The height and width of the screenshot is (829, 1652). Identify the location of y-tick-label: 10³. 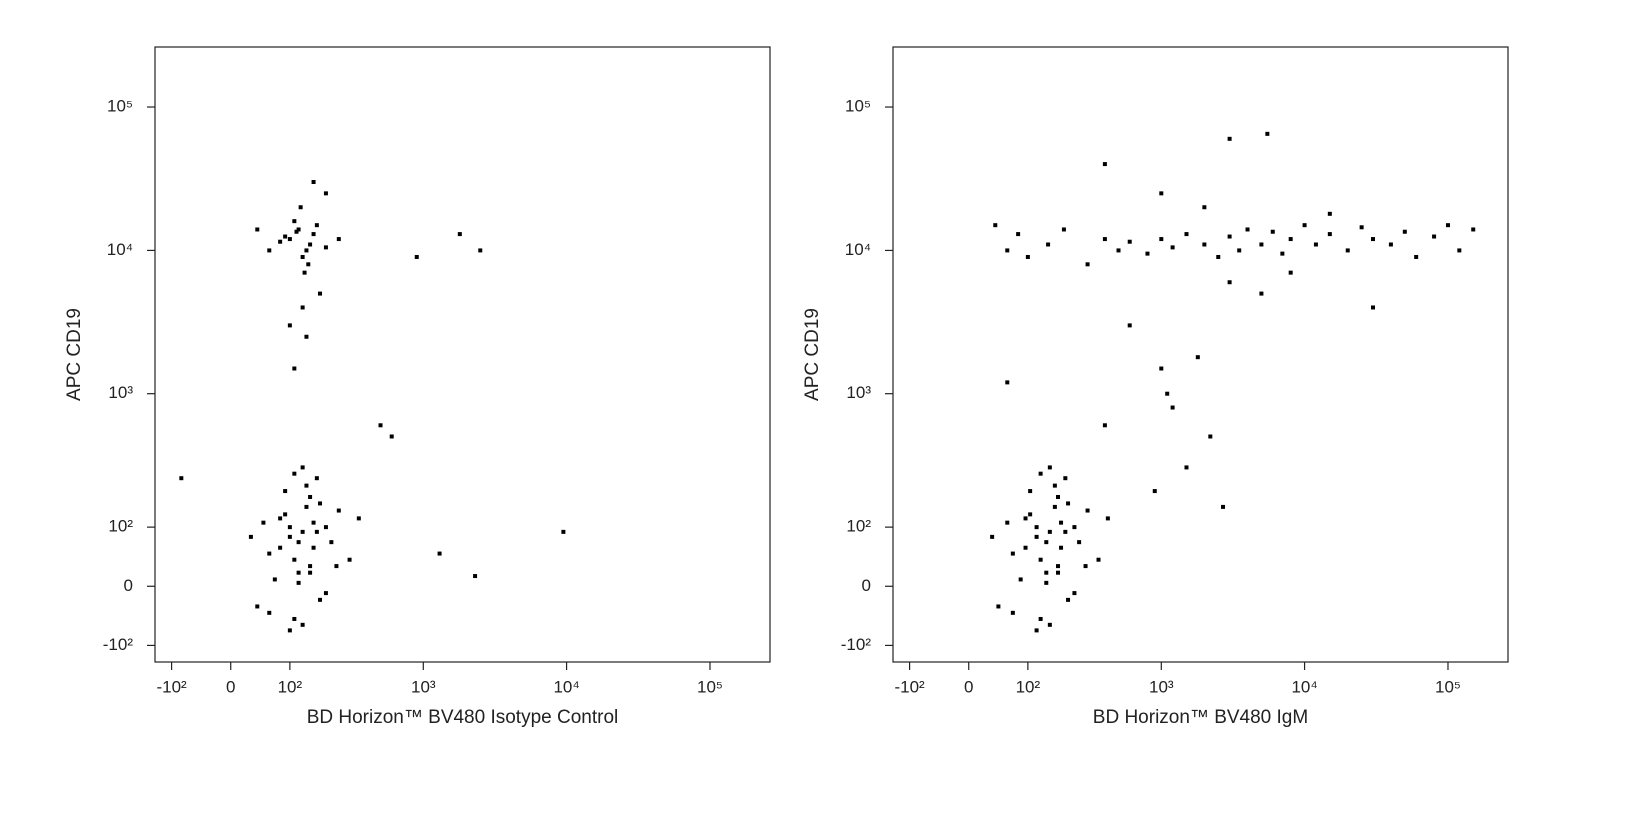
(858, 392).